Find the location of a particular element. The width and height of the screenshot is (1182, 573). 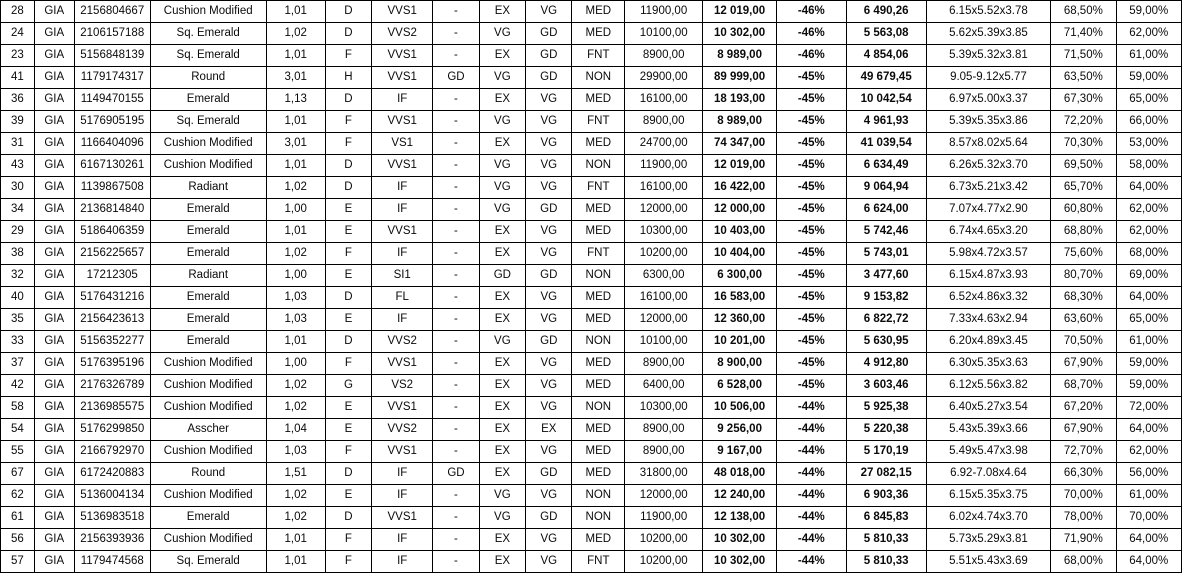

cell-meas: 9.05-9.12x5.77 is located at coordinates (988, 77).